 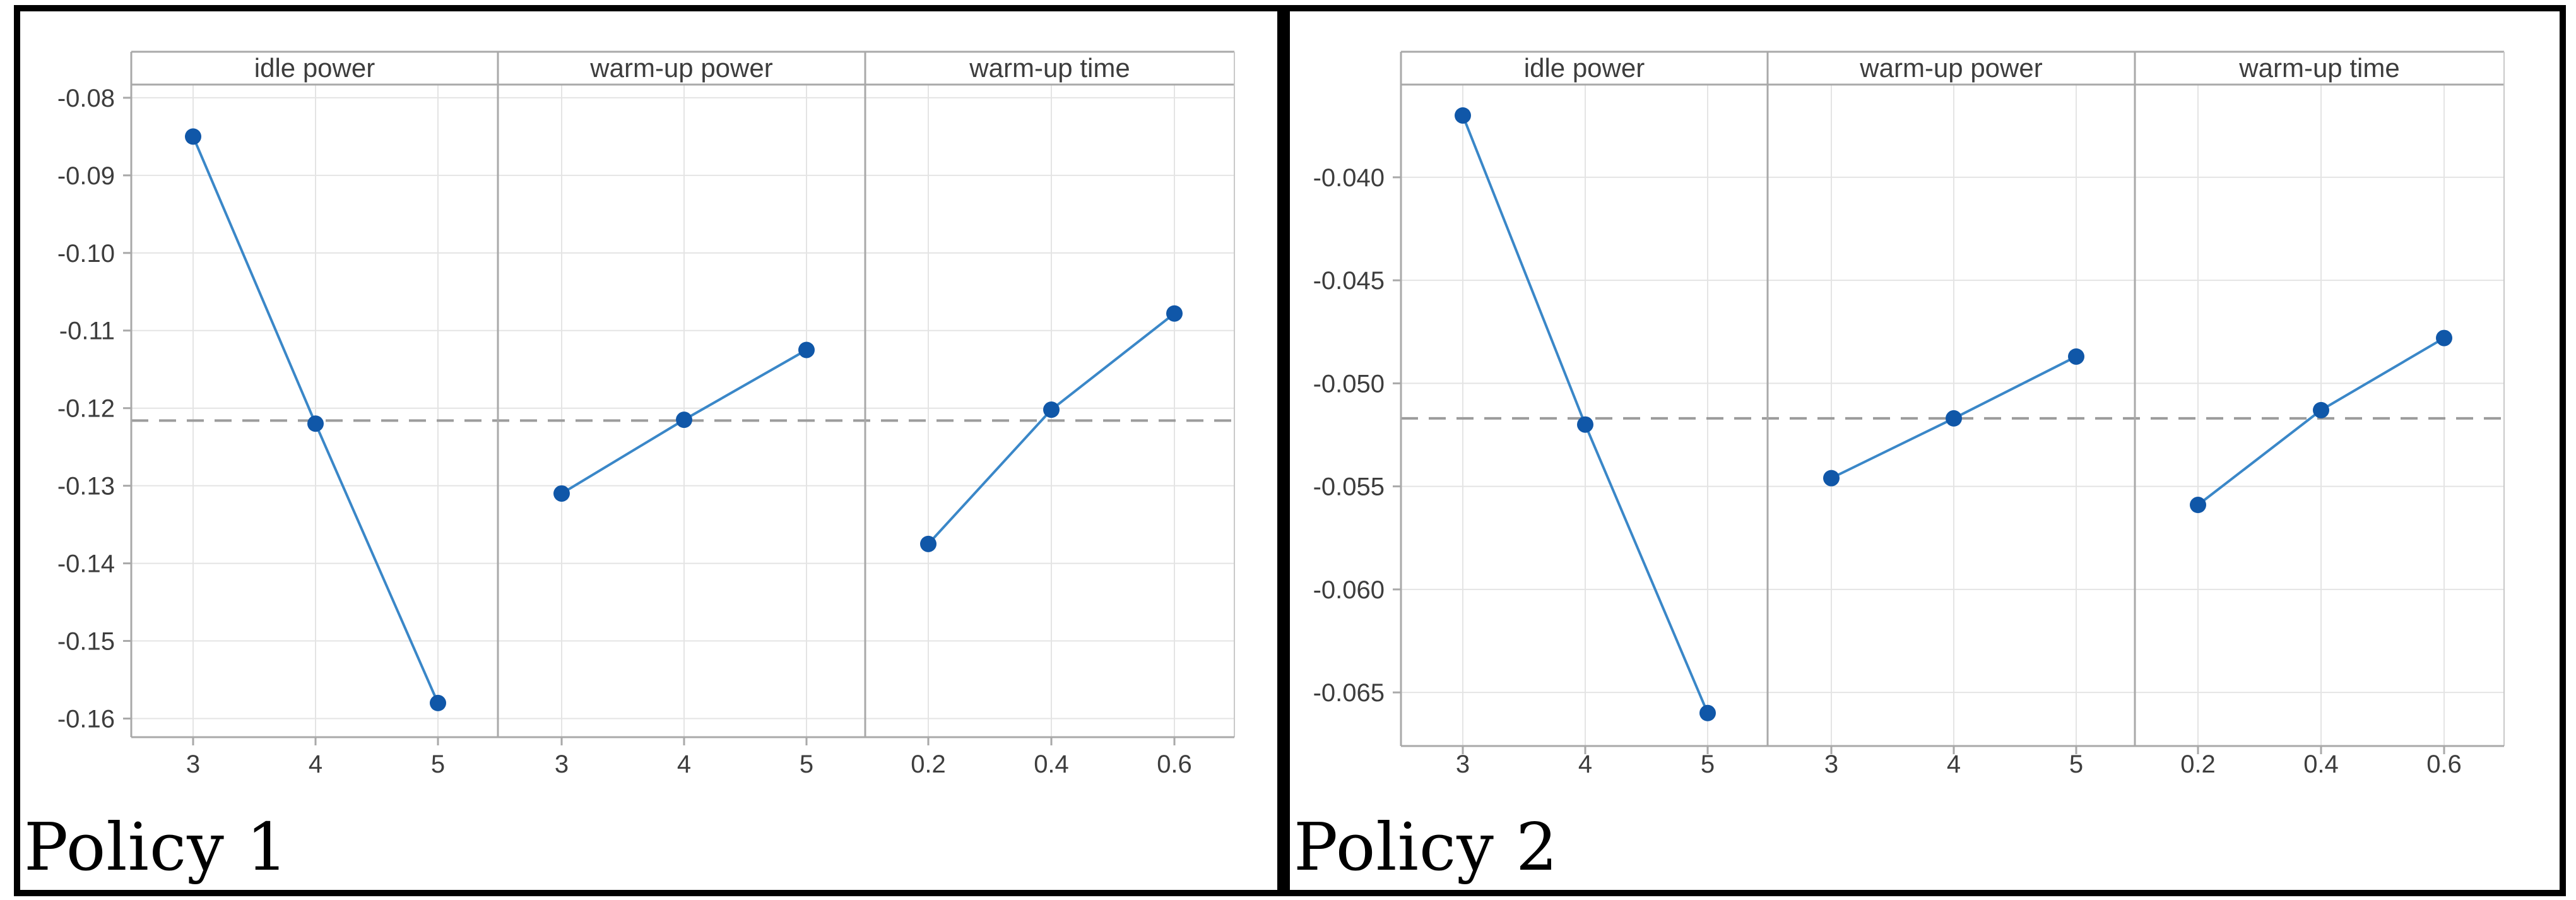 I want to click on y-tick-label: -0.14, so click(x=86, y=564).